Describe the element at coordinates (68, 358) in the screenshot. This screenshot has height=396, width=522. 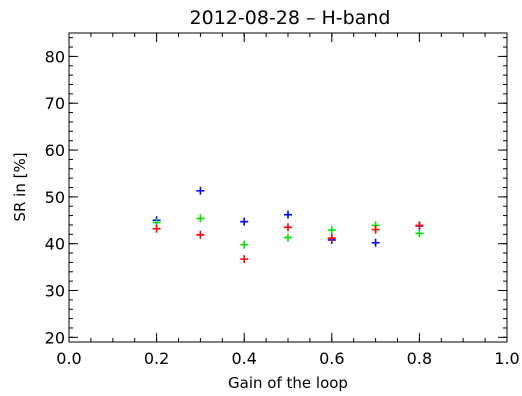
I see `x-tick-label: 0.0` at that location.